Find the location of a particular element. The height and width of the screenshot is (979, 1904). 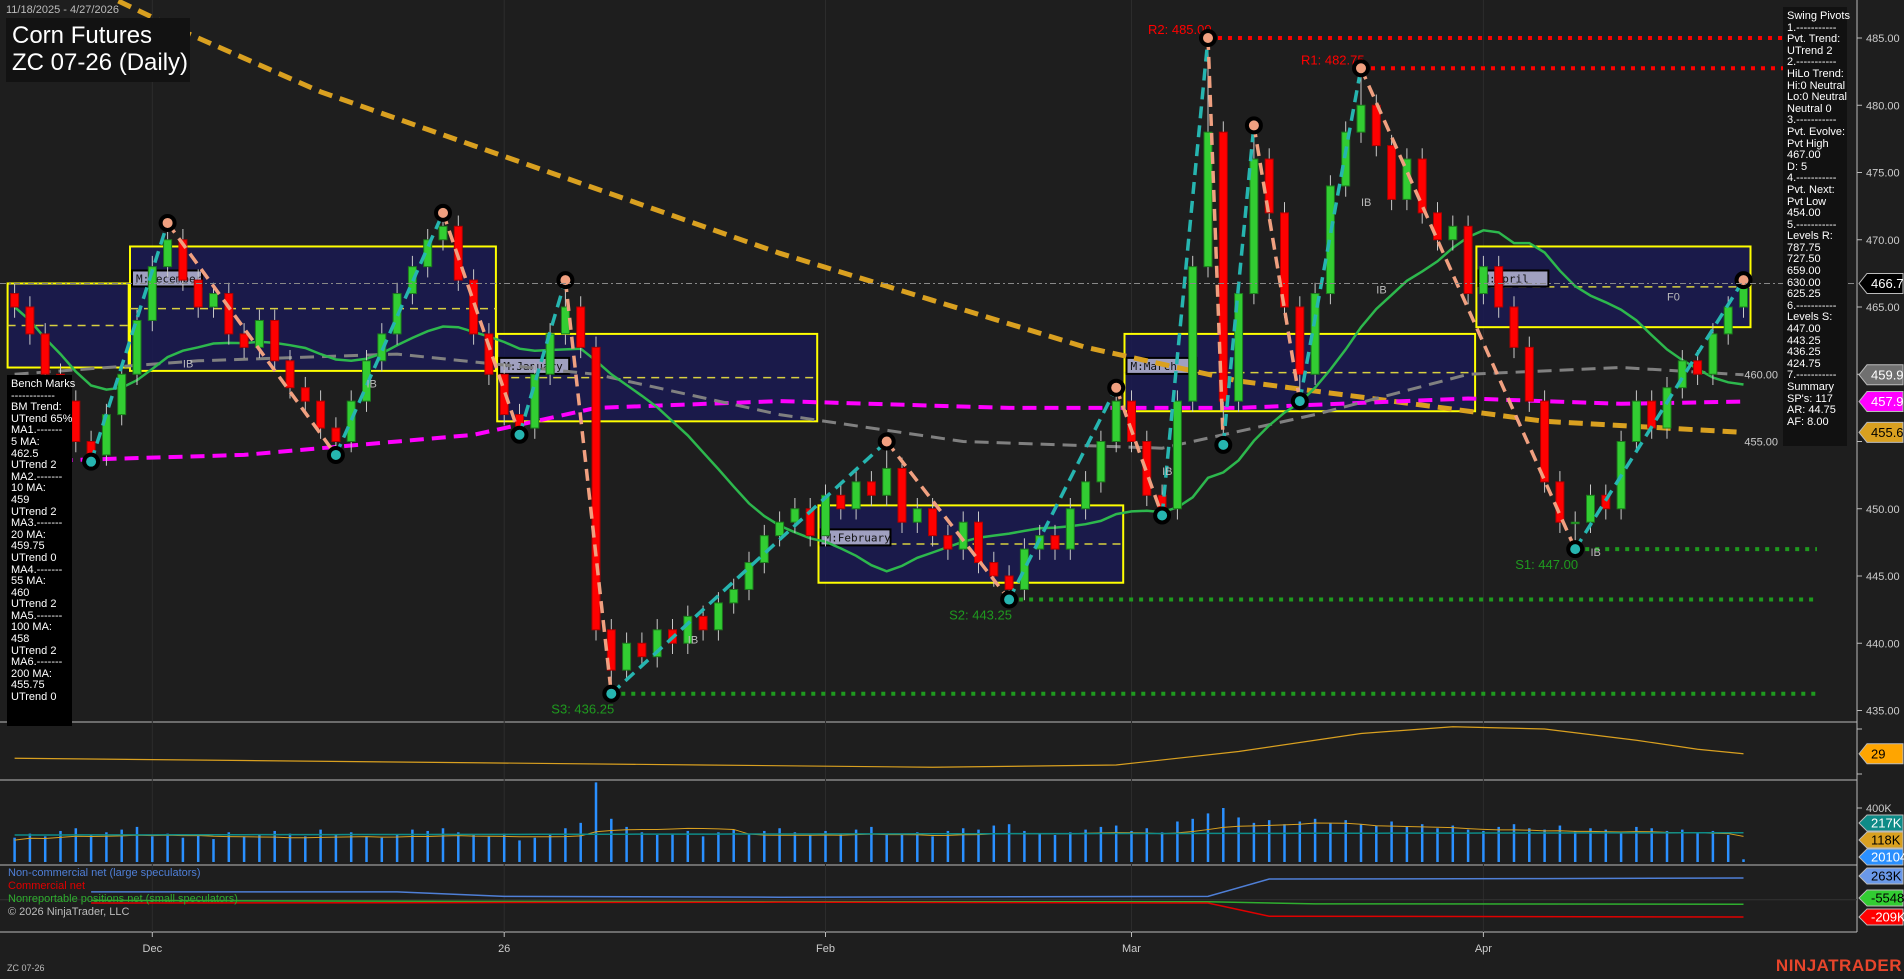

bench-marks-line: 5 MA: is located at coordinates (25, 441).